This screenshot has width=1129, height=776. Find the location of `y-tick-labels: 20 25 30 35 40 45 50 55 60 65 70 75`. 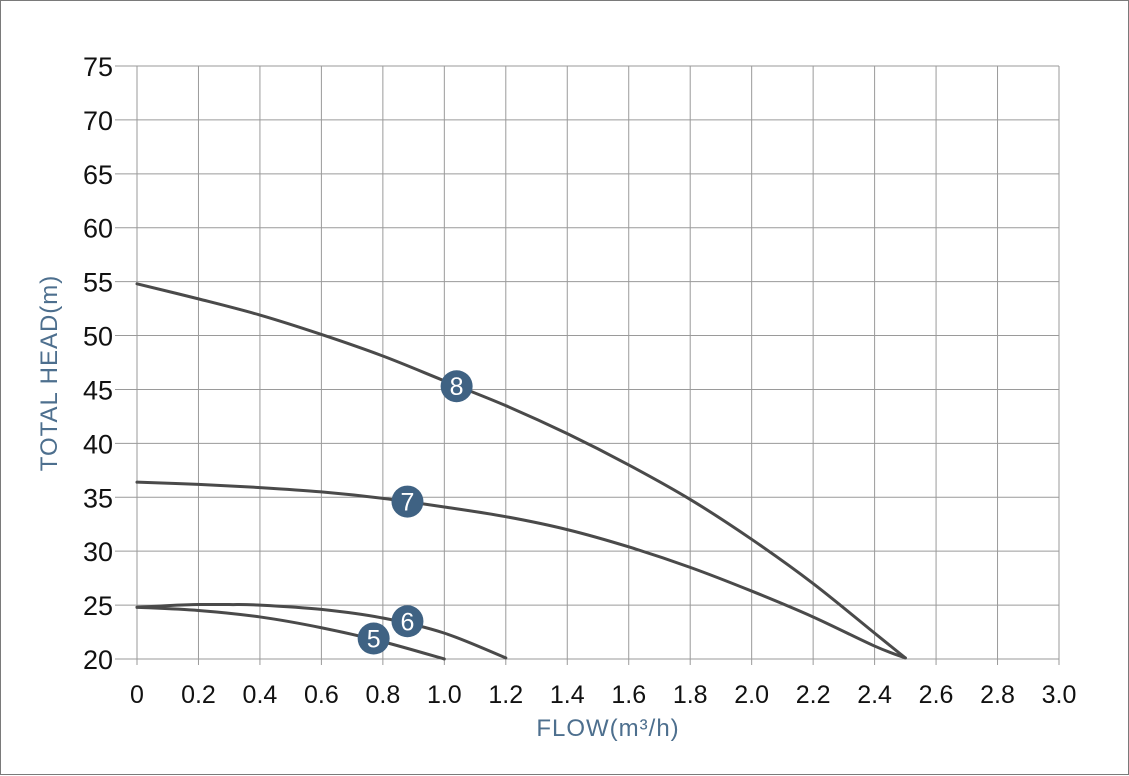

y-tick-labels: 20 25 30 35 40 45 50 55 60 65 70 75 is located at coordinates (98, 363).